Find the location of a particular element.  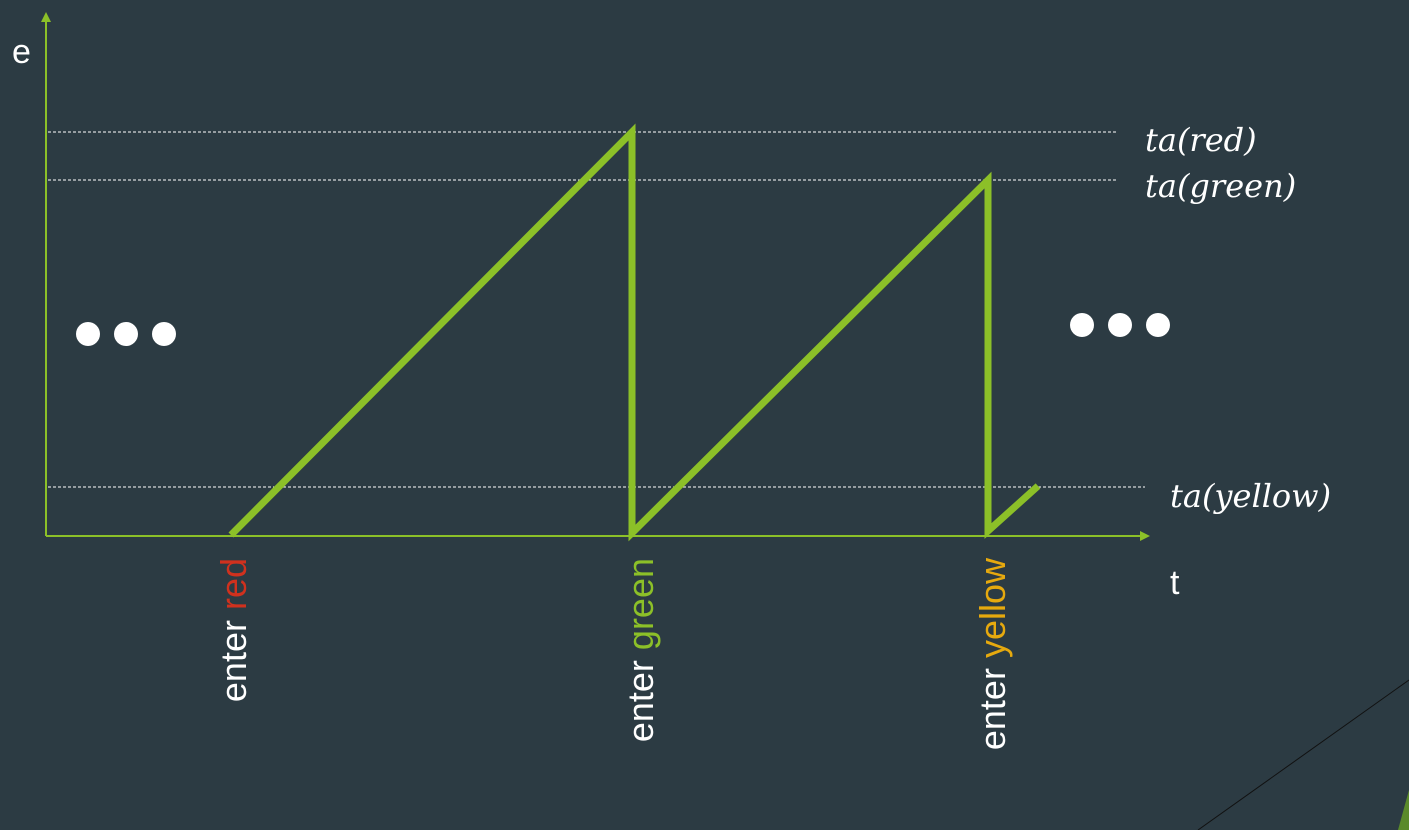

svg-text: enter yellow is located at coordinates (992, 653).